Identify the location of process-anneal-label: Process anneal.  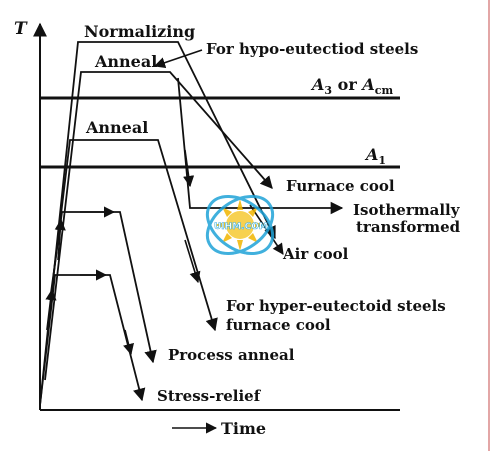
(231, 355).